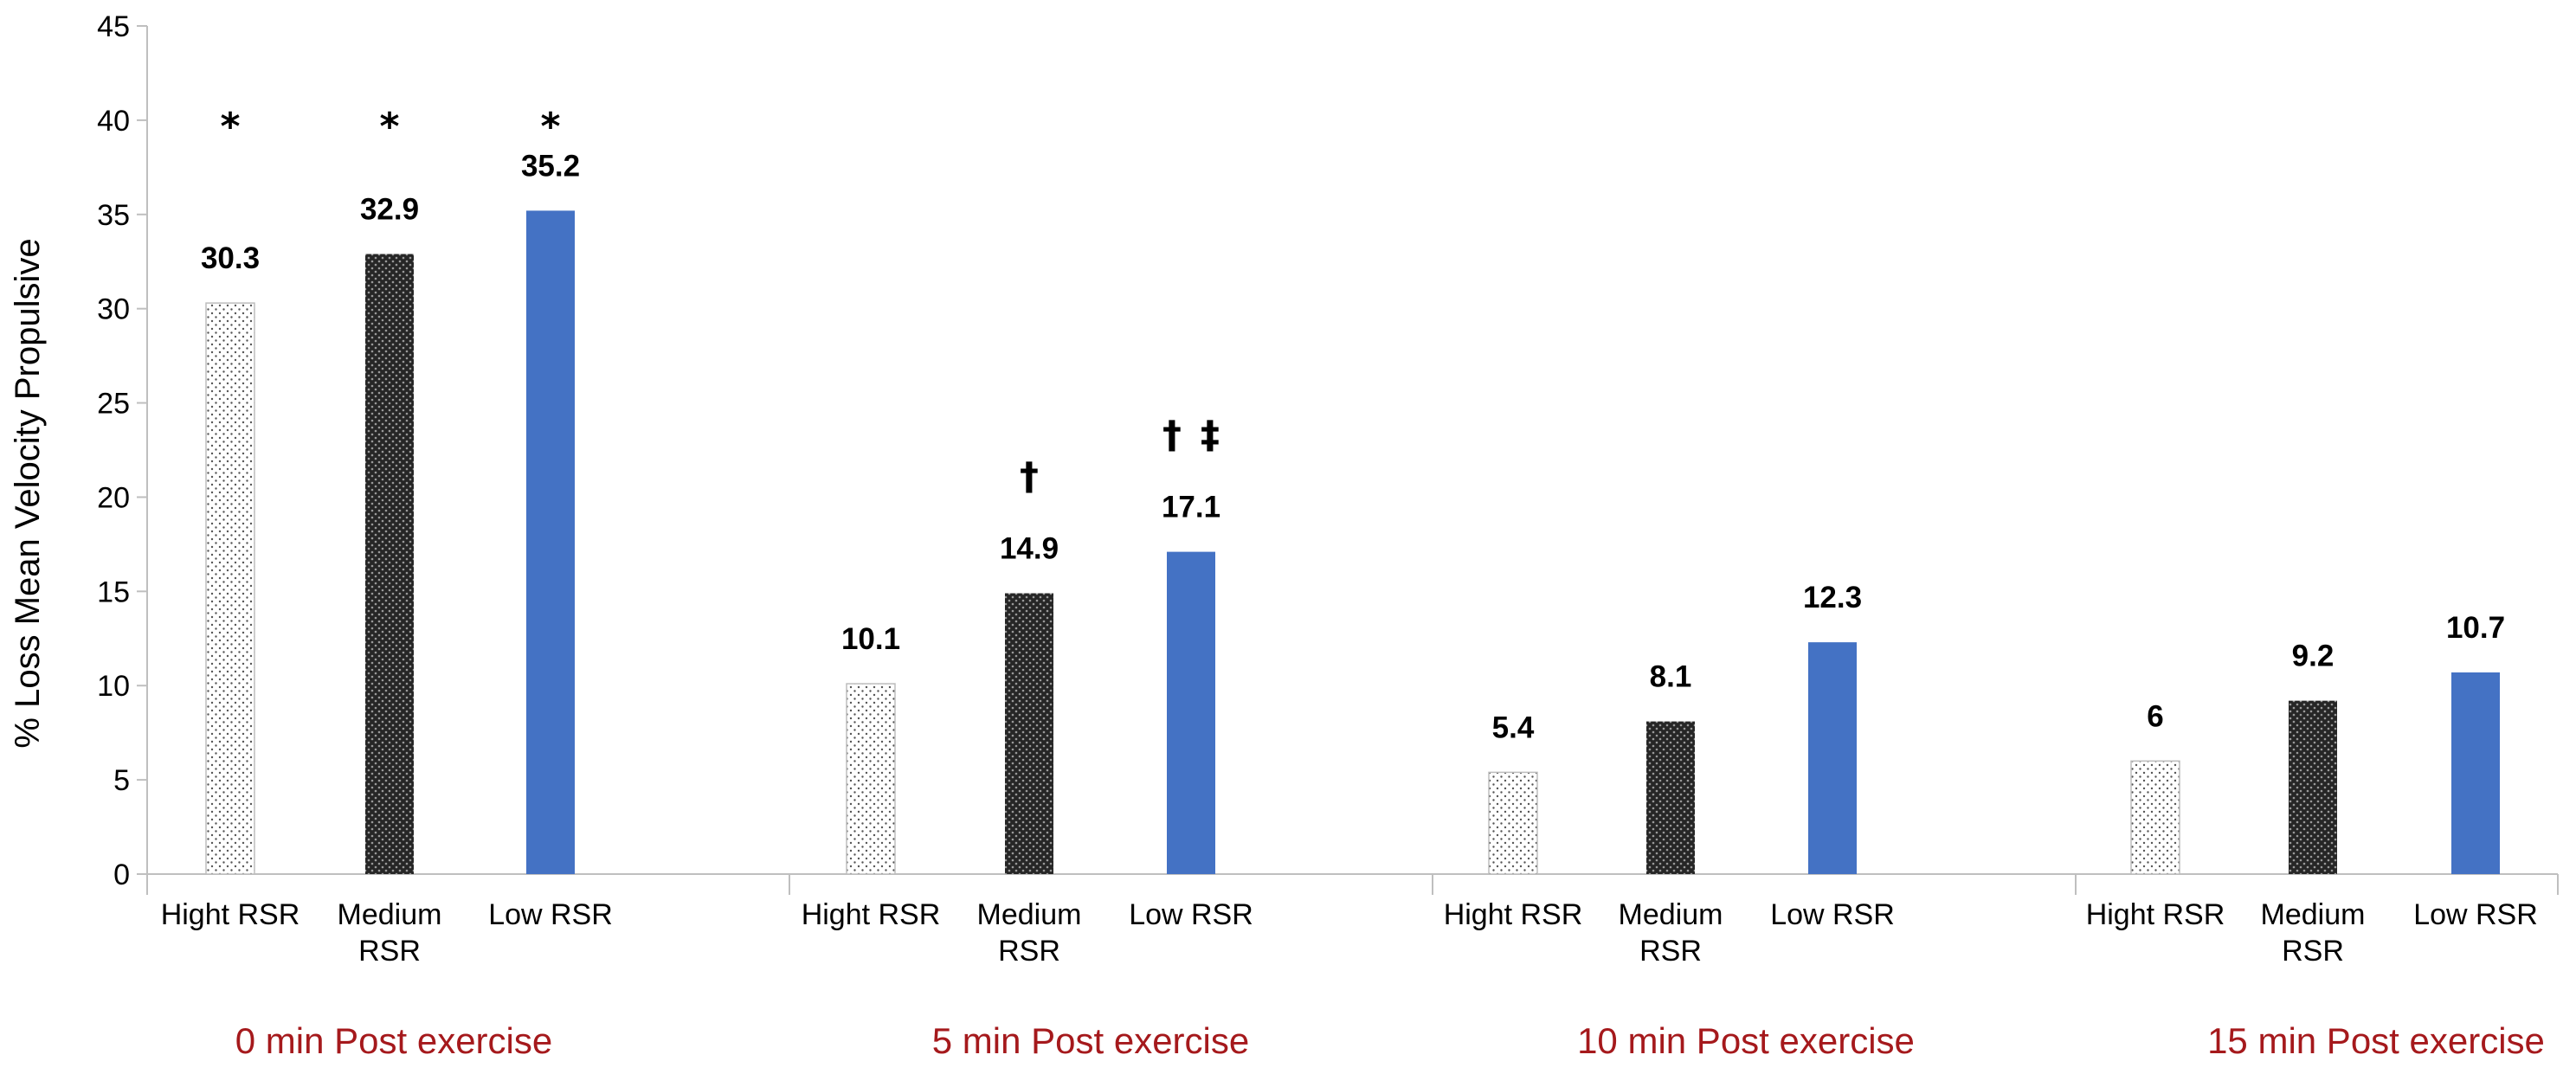 The width and height of the screenshot is (2576, 1074). What do you see at coordinates (389, 210) in the screenshot?
I see `value-label: 32.9` at bounding box center [389, 210].